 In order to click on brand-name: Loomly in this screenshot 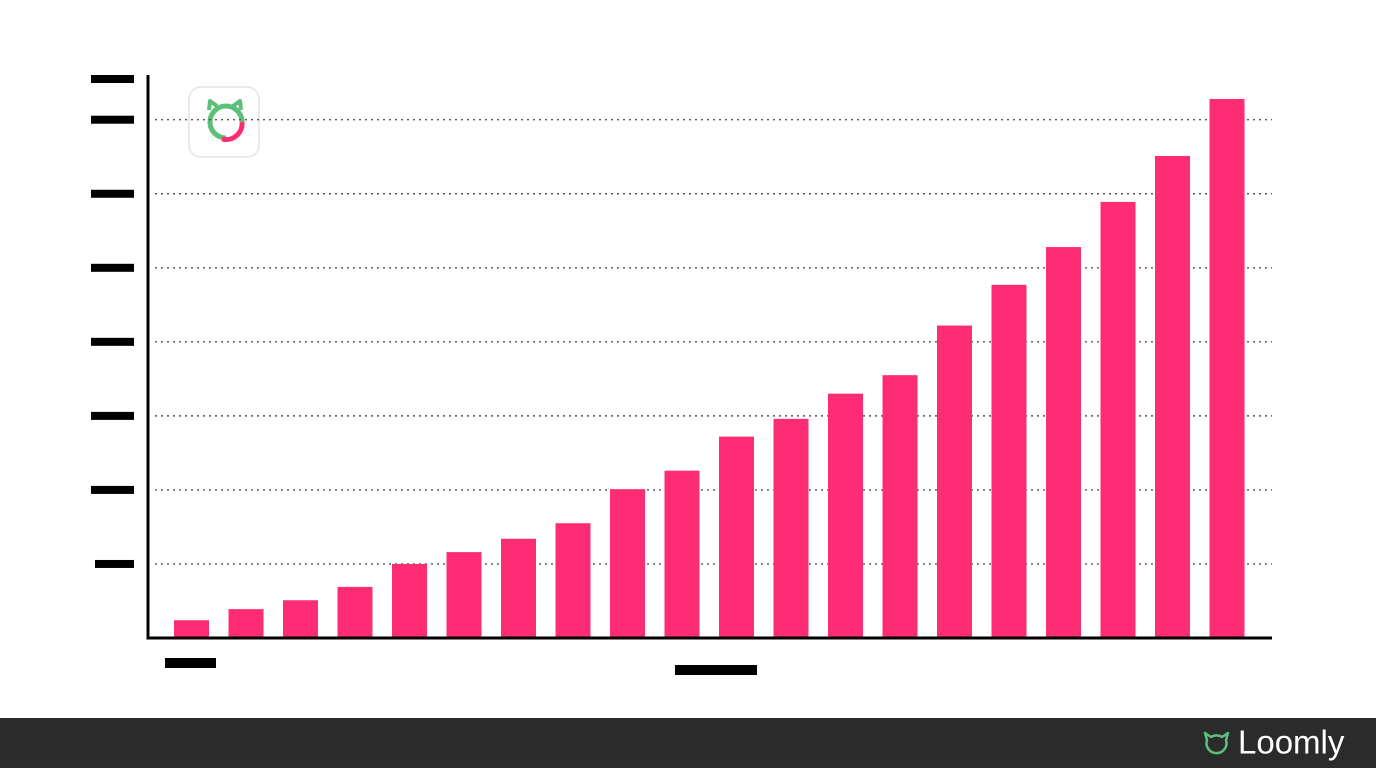, I will do `click(1291, 742)`.